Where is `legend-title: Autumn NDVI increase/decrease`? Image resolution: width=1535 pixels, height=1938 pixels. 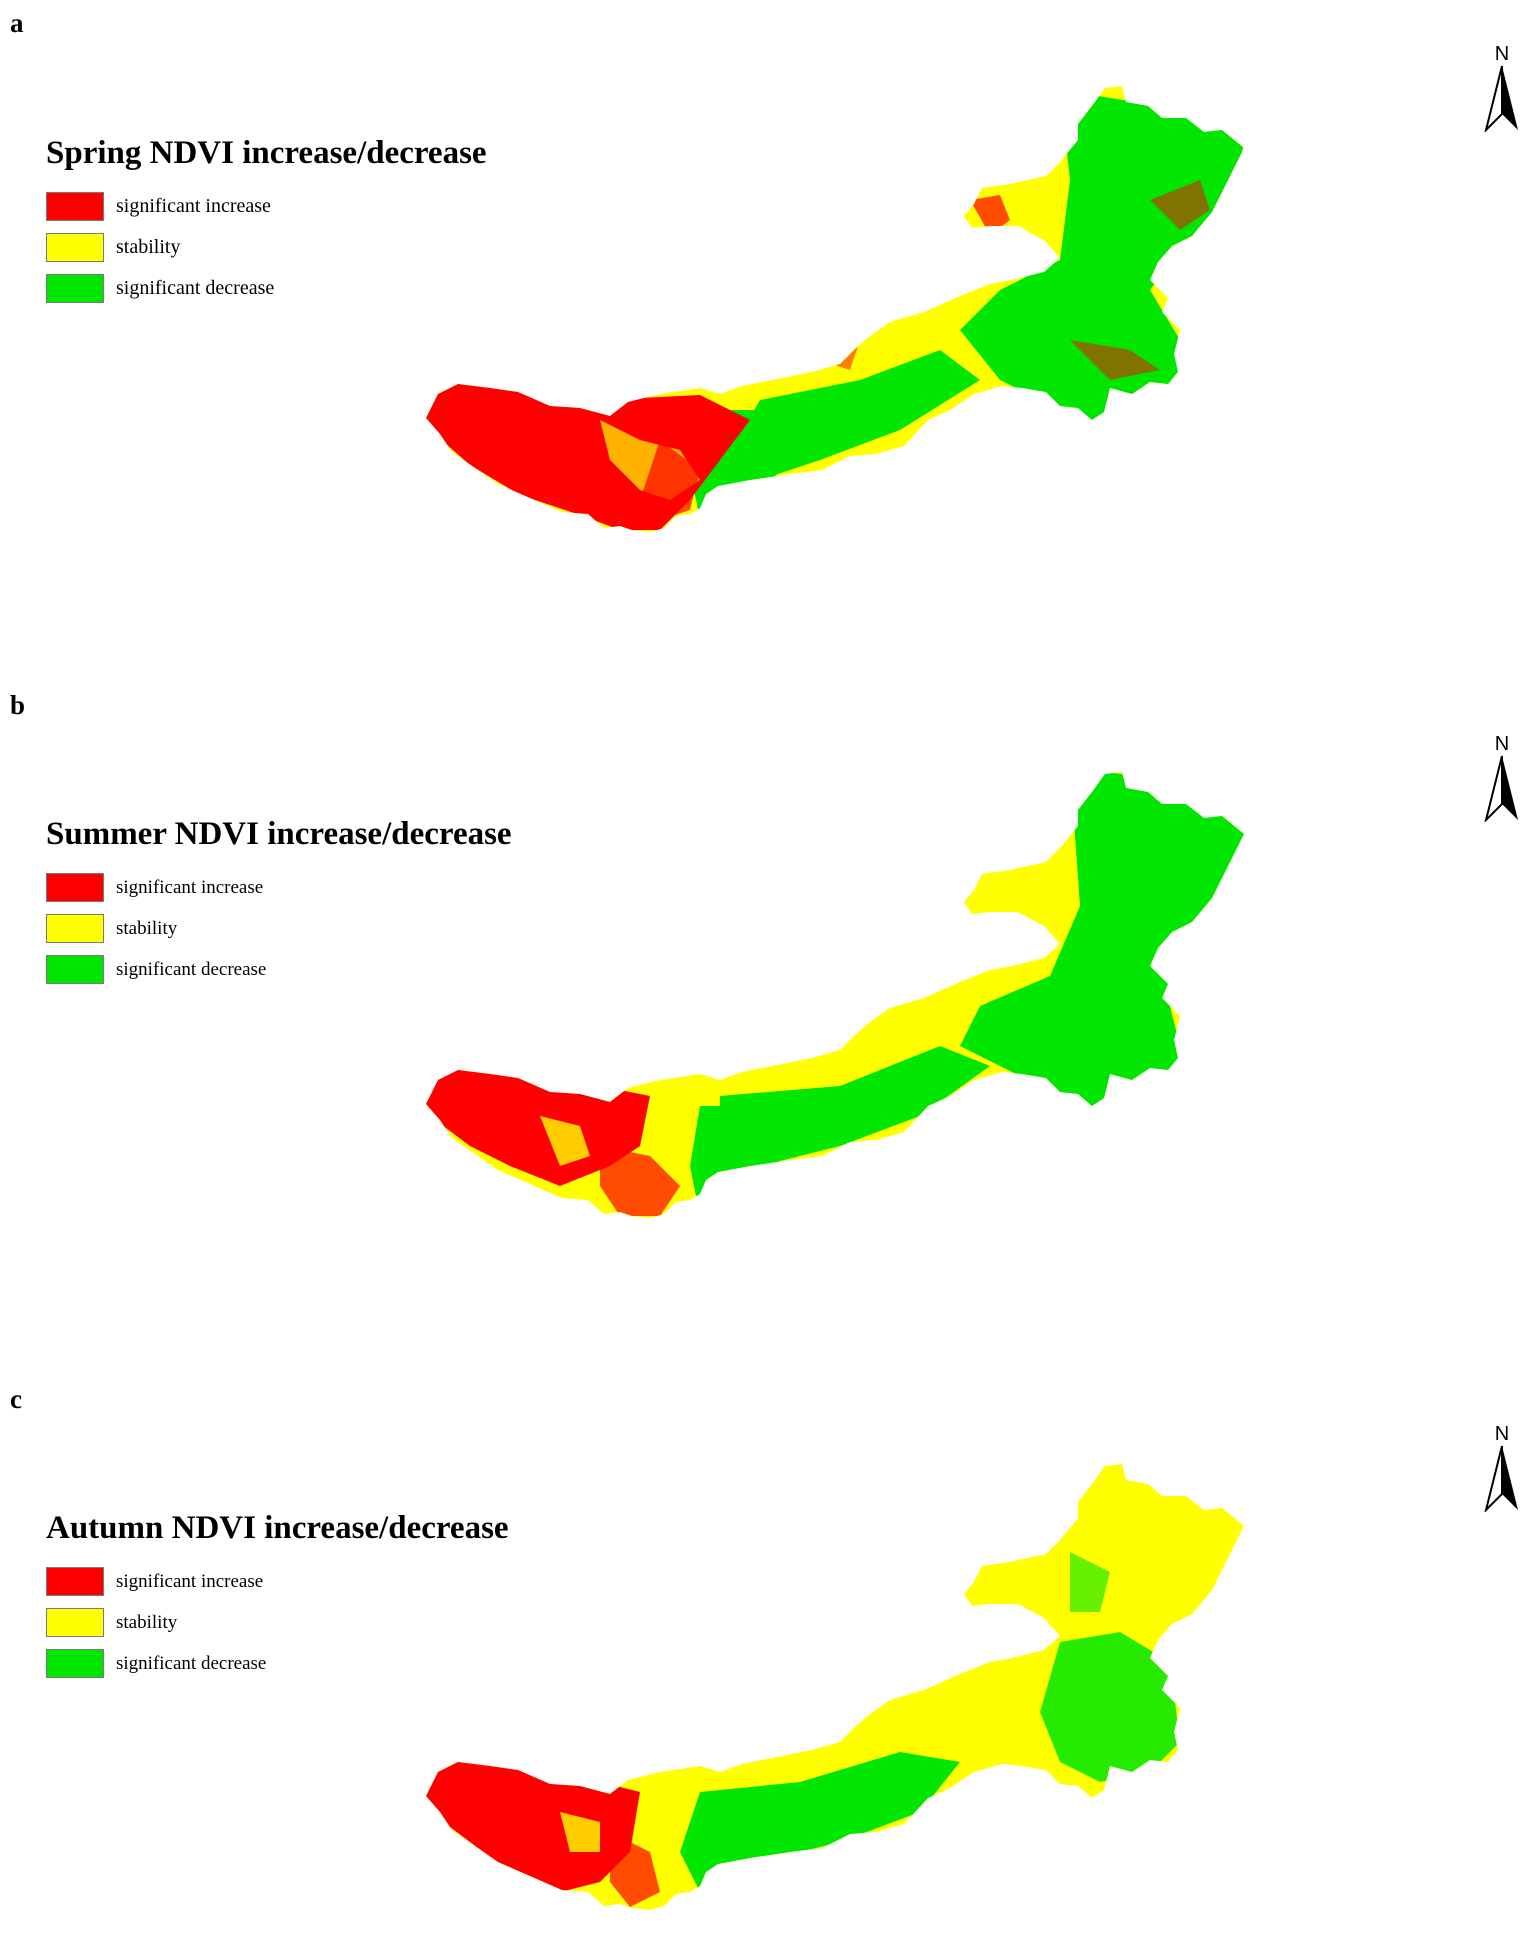 legend-title: Autumn NDVI increase/decrease is located at coordinates (277, 1528).